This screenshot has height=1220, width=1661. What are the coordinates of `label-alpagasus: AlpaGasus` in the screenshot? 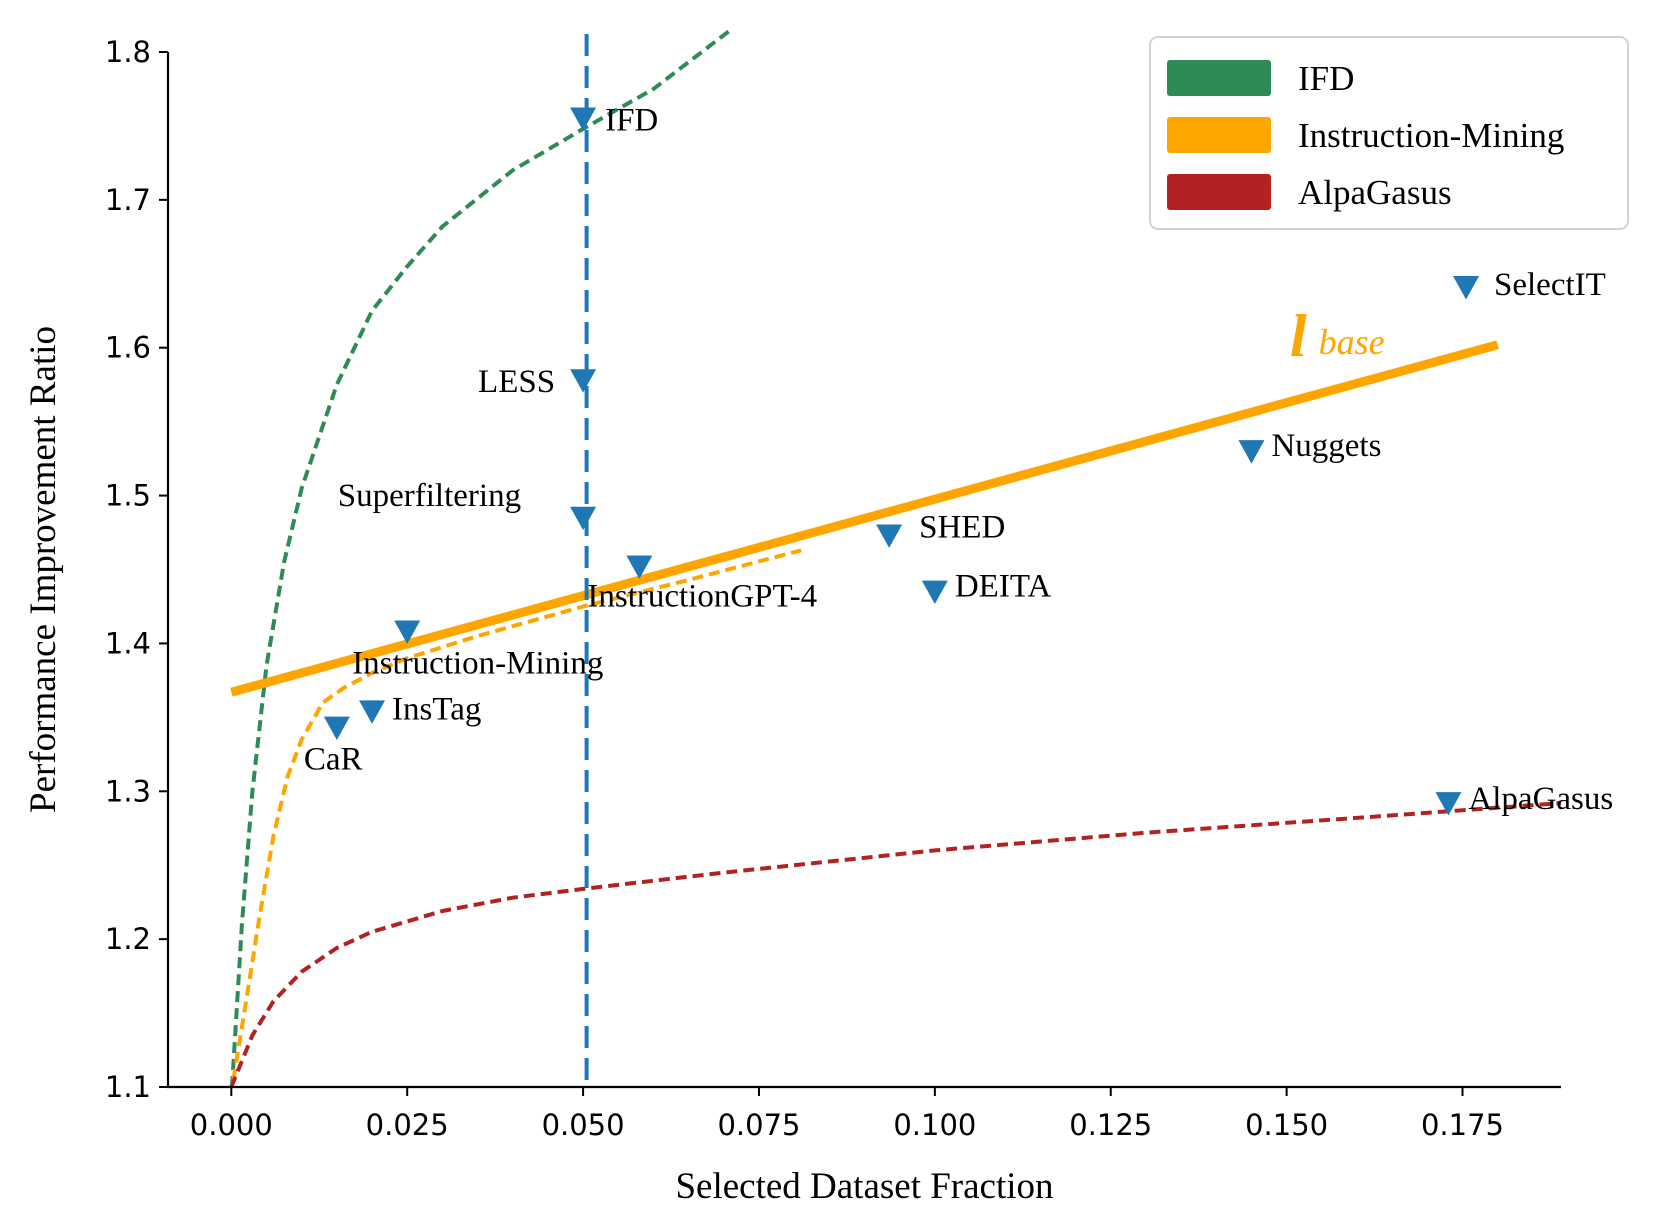 It's located at (1540, 799).